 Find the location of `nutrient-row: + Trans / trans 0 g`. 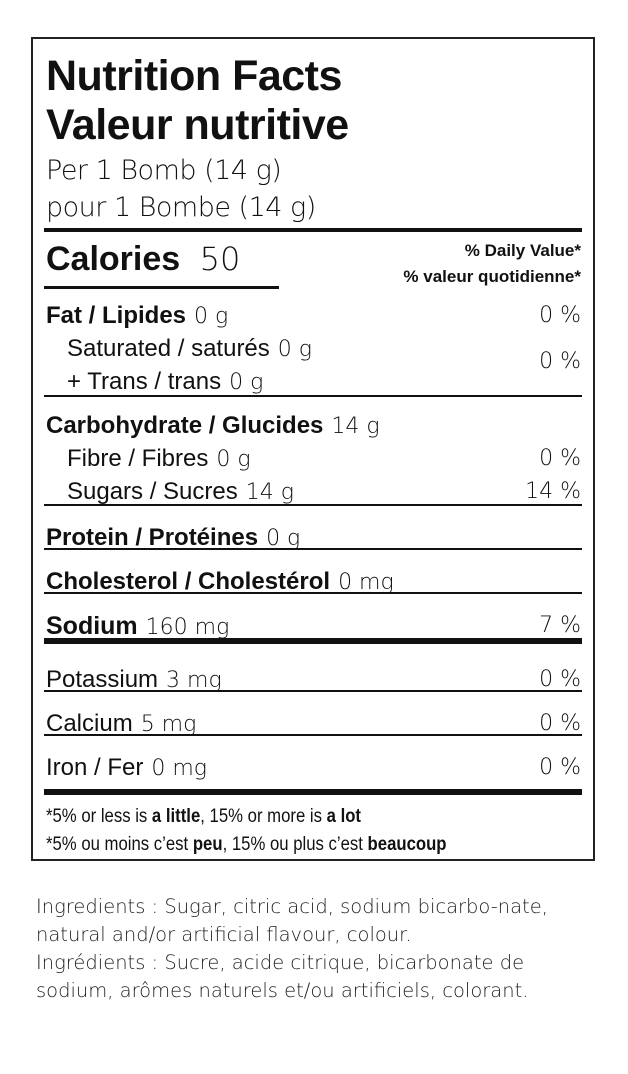

nutrient-row: + Trans / trans 0 g is located at coordinates (313, 382).